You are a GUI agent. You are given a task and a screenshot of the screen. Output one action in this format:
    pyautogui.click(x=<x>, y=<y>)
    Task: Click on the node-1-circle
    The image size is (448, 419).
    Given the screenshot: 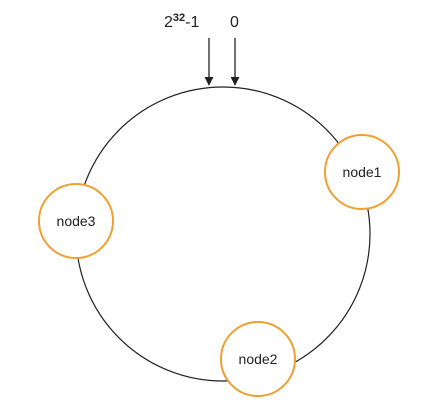 What is the action you would take?
    pyautogui.click(x=362, y=172)
    